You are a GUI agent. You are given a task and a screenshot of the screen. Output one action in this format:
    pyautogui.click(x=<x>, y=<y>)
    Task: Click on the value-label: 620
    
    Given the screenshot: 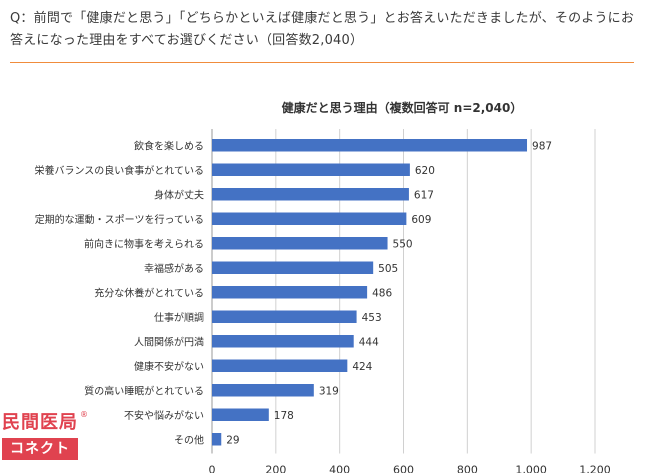 What is the action you would take?
    pyautogui.click(x=425, y=171)
    